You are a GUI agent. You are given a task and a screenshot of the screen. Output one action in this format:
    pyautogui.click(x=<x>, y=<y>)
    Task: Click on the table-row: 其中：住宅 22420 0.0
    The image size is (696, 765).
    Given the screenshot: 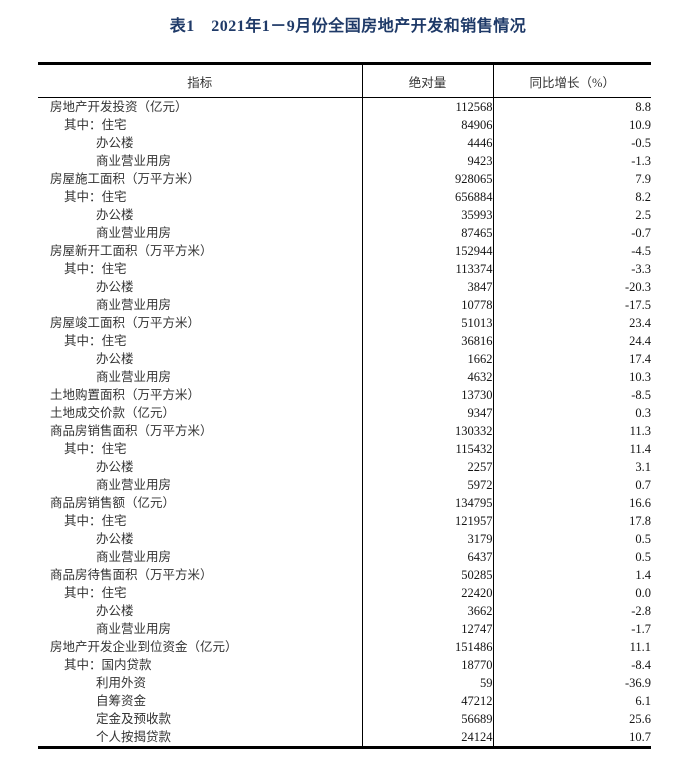 What is the action you would take?
    pyautogui.click(x=344, y=593)
    